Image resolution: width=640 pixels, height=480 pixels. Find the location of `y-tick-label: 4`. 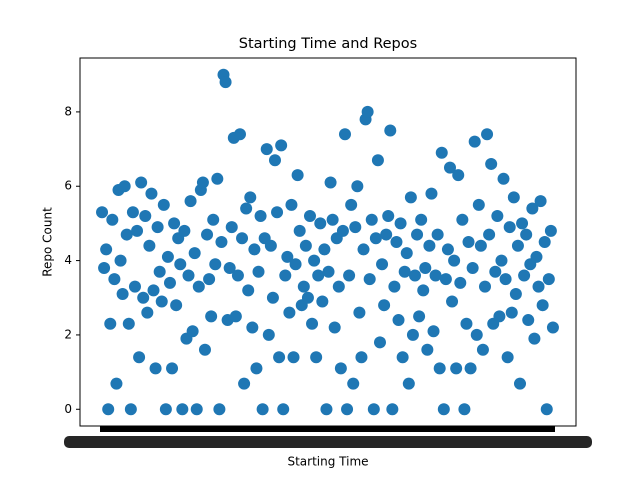

y-tick-label: 4 is located at coordinates (68, 260).